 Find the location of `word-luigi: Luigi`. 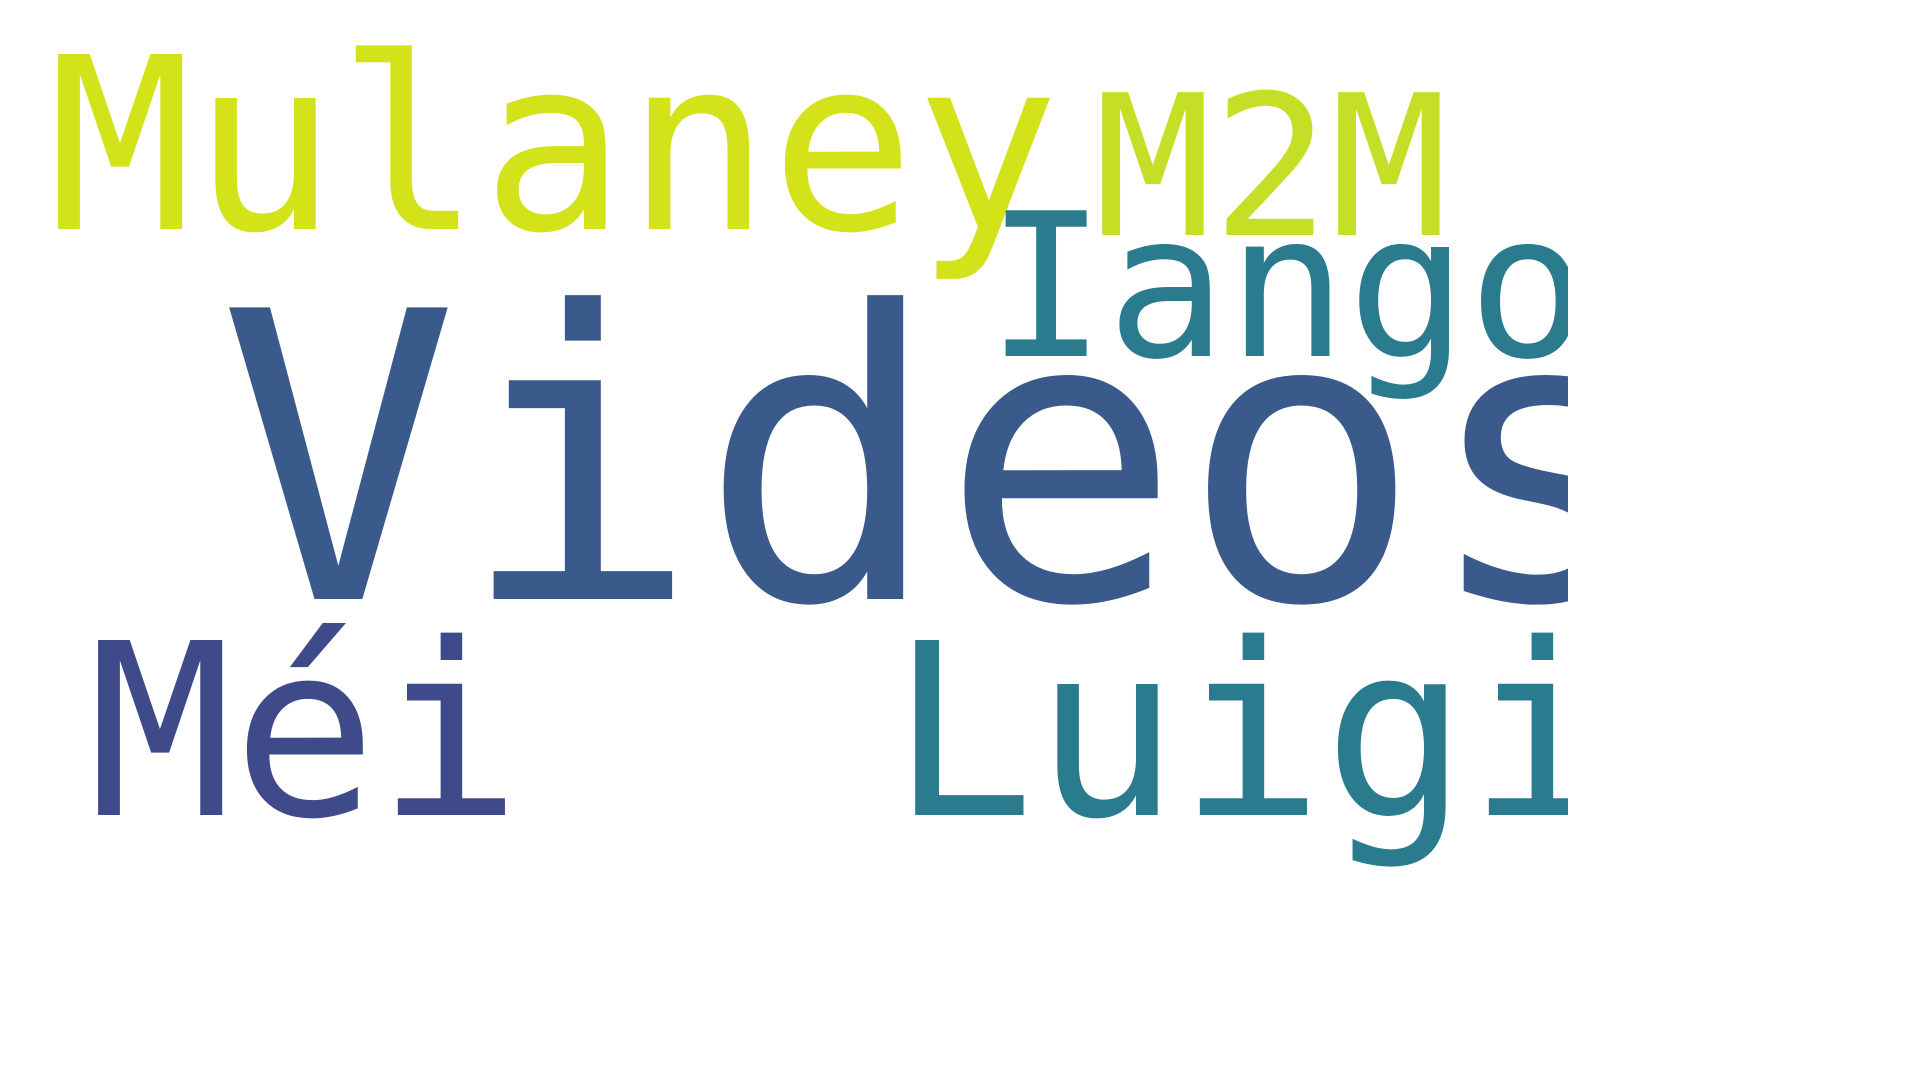

word-luigi: Luigi is located at coordinates (1229, 732).